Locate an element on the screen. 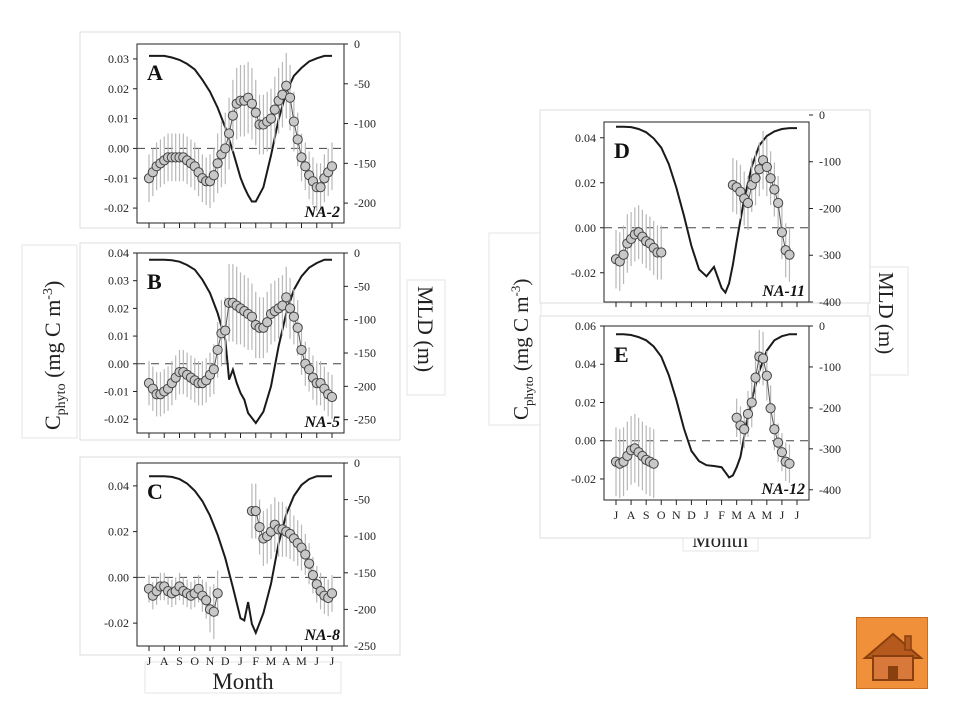  y2-tick-label: -50 is located at coordinates (362, 286).